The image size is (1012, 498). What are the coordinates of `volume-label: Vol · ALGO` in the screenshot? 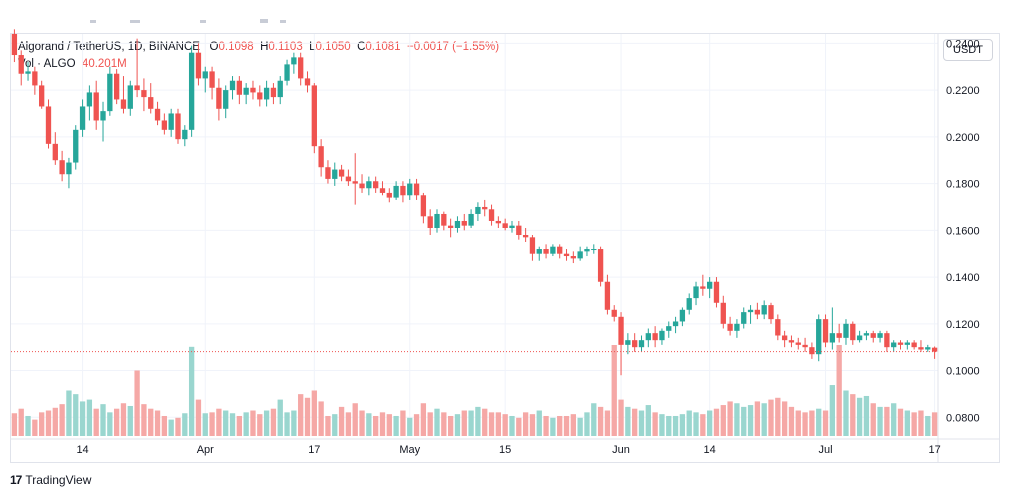 It's located at (47, 64).